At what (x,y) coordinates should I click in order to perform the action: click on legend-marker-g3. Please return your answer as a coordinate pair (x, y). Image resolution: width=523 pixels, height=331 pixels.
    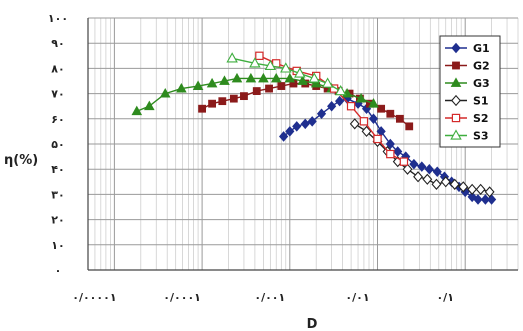
    Looking at the image, I should click on (456, 82).